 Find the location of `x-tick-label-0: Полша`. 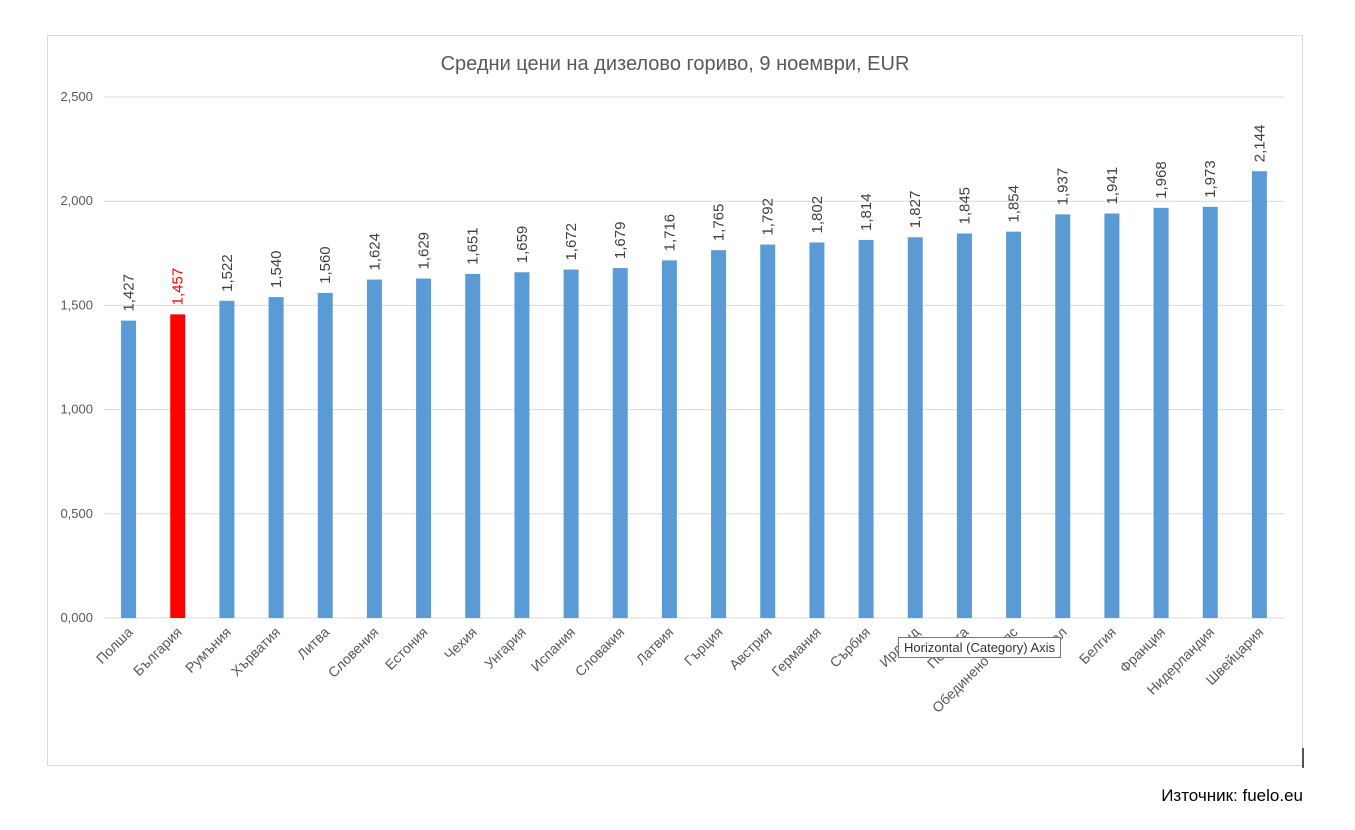

x-tick-label-0: Полша is located at coordinates (114, 645).